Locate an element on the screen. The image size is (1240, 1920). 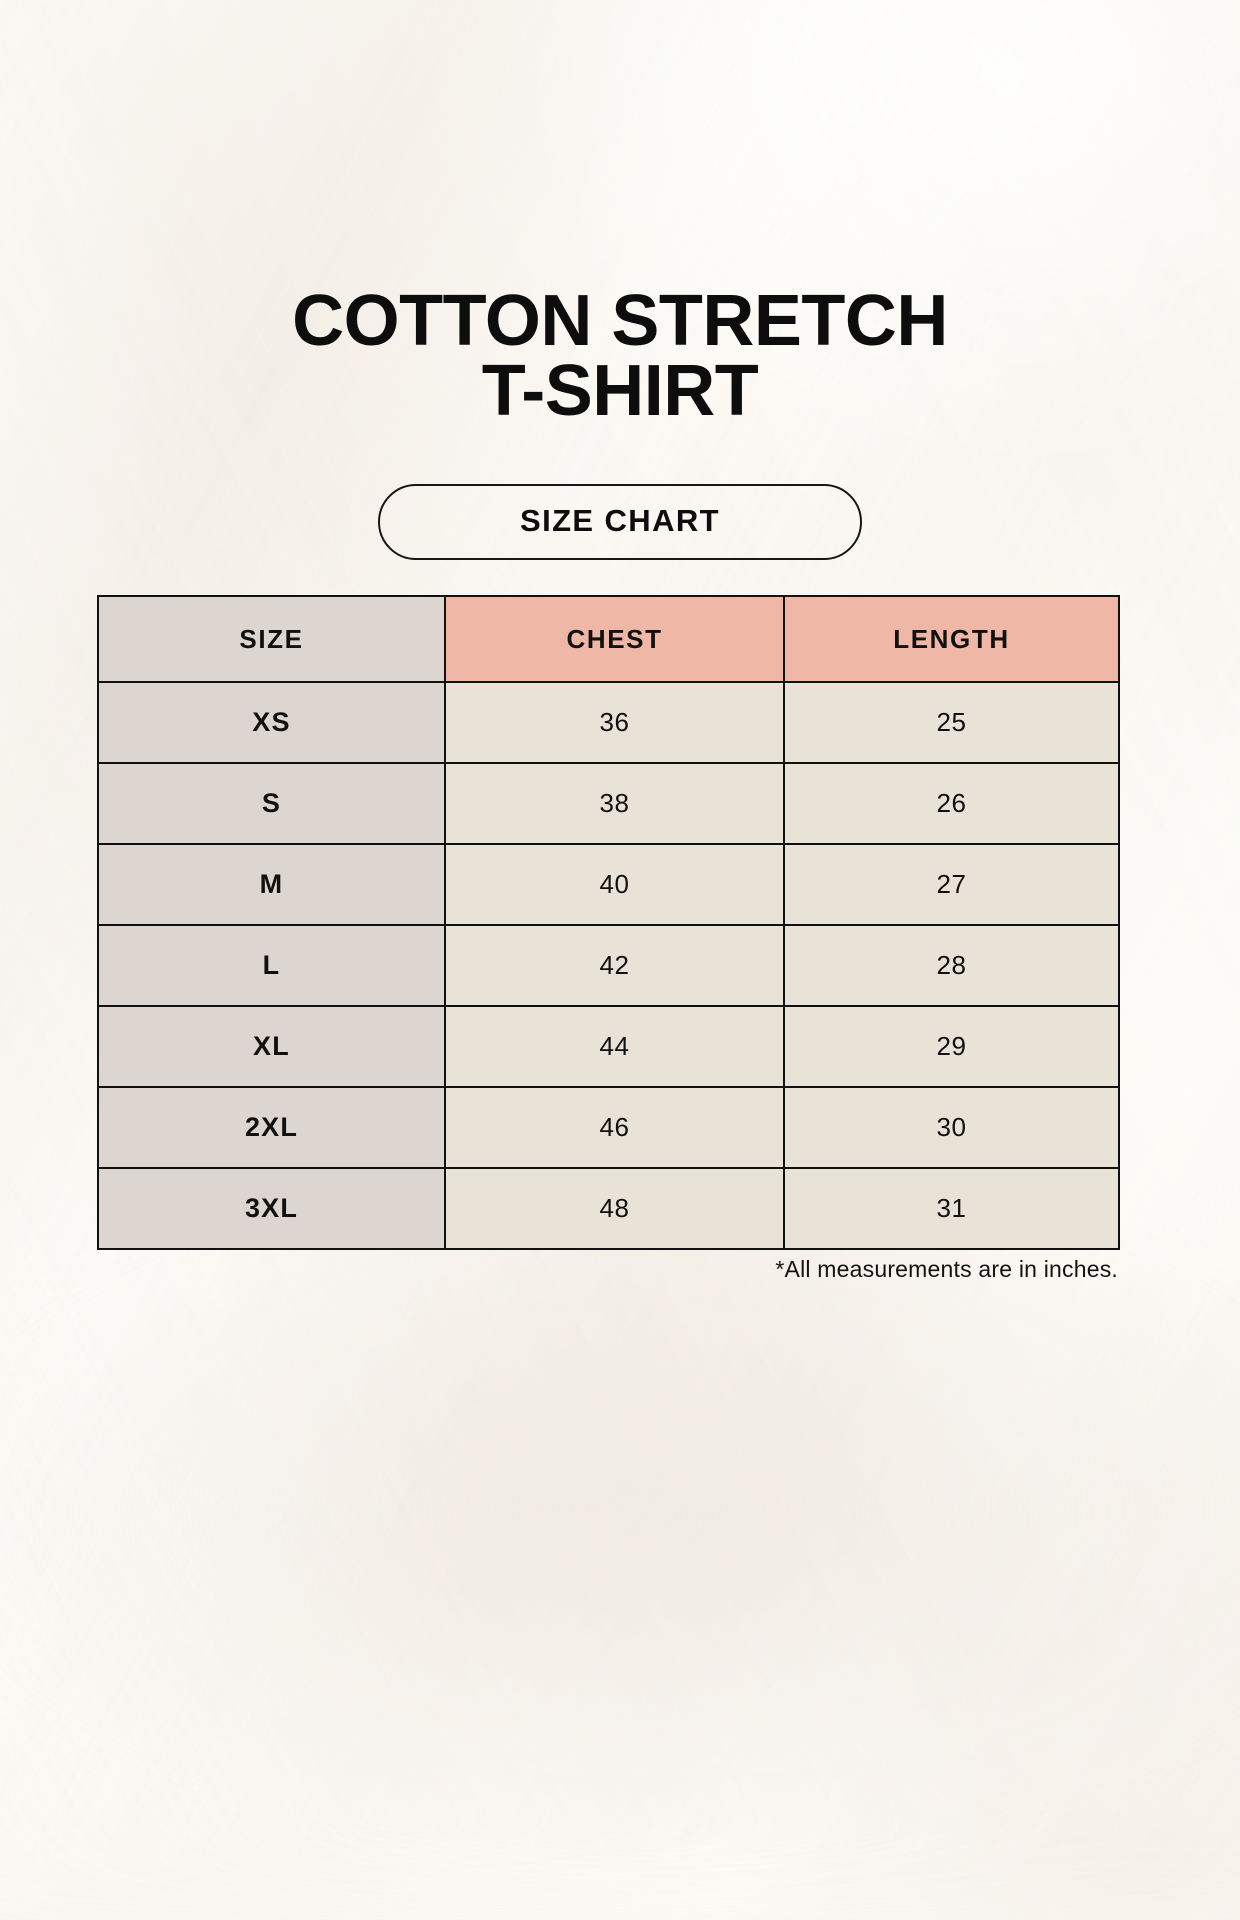
table-row: 2XL 46 30 is located at coordinates (608, 1127).